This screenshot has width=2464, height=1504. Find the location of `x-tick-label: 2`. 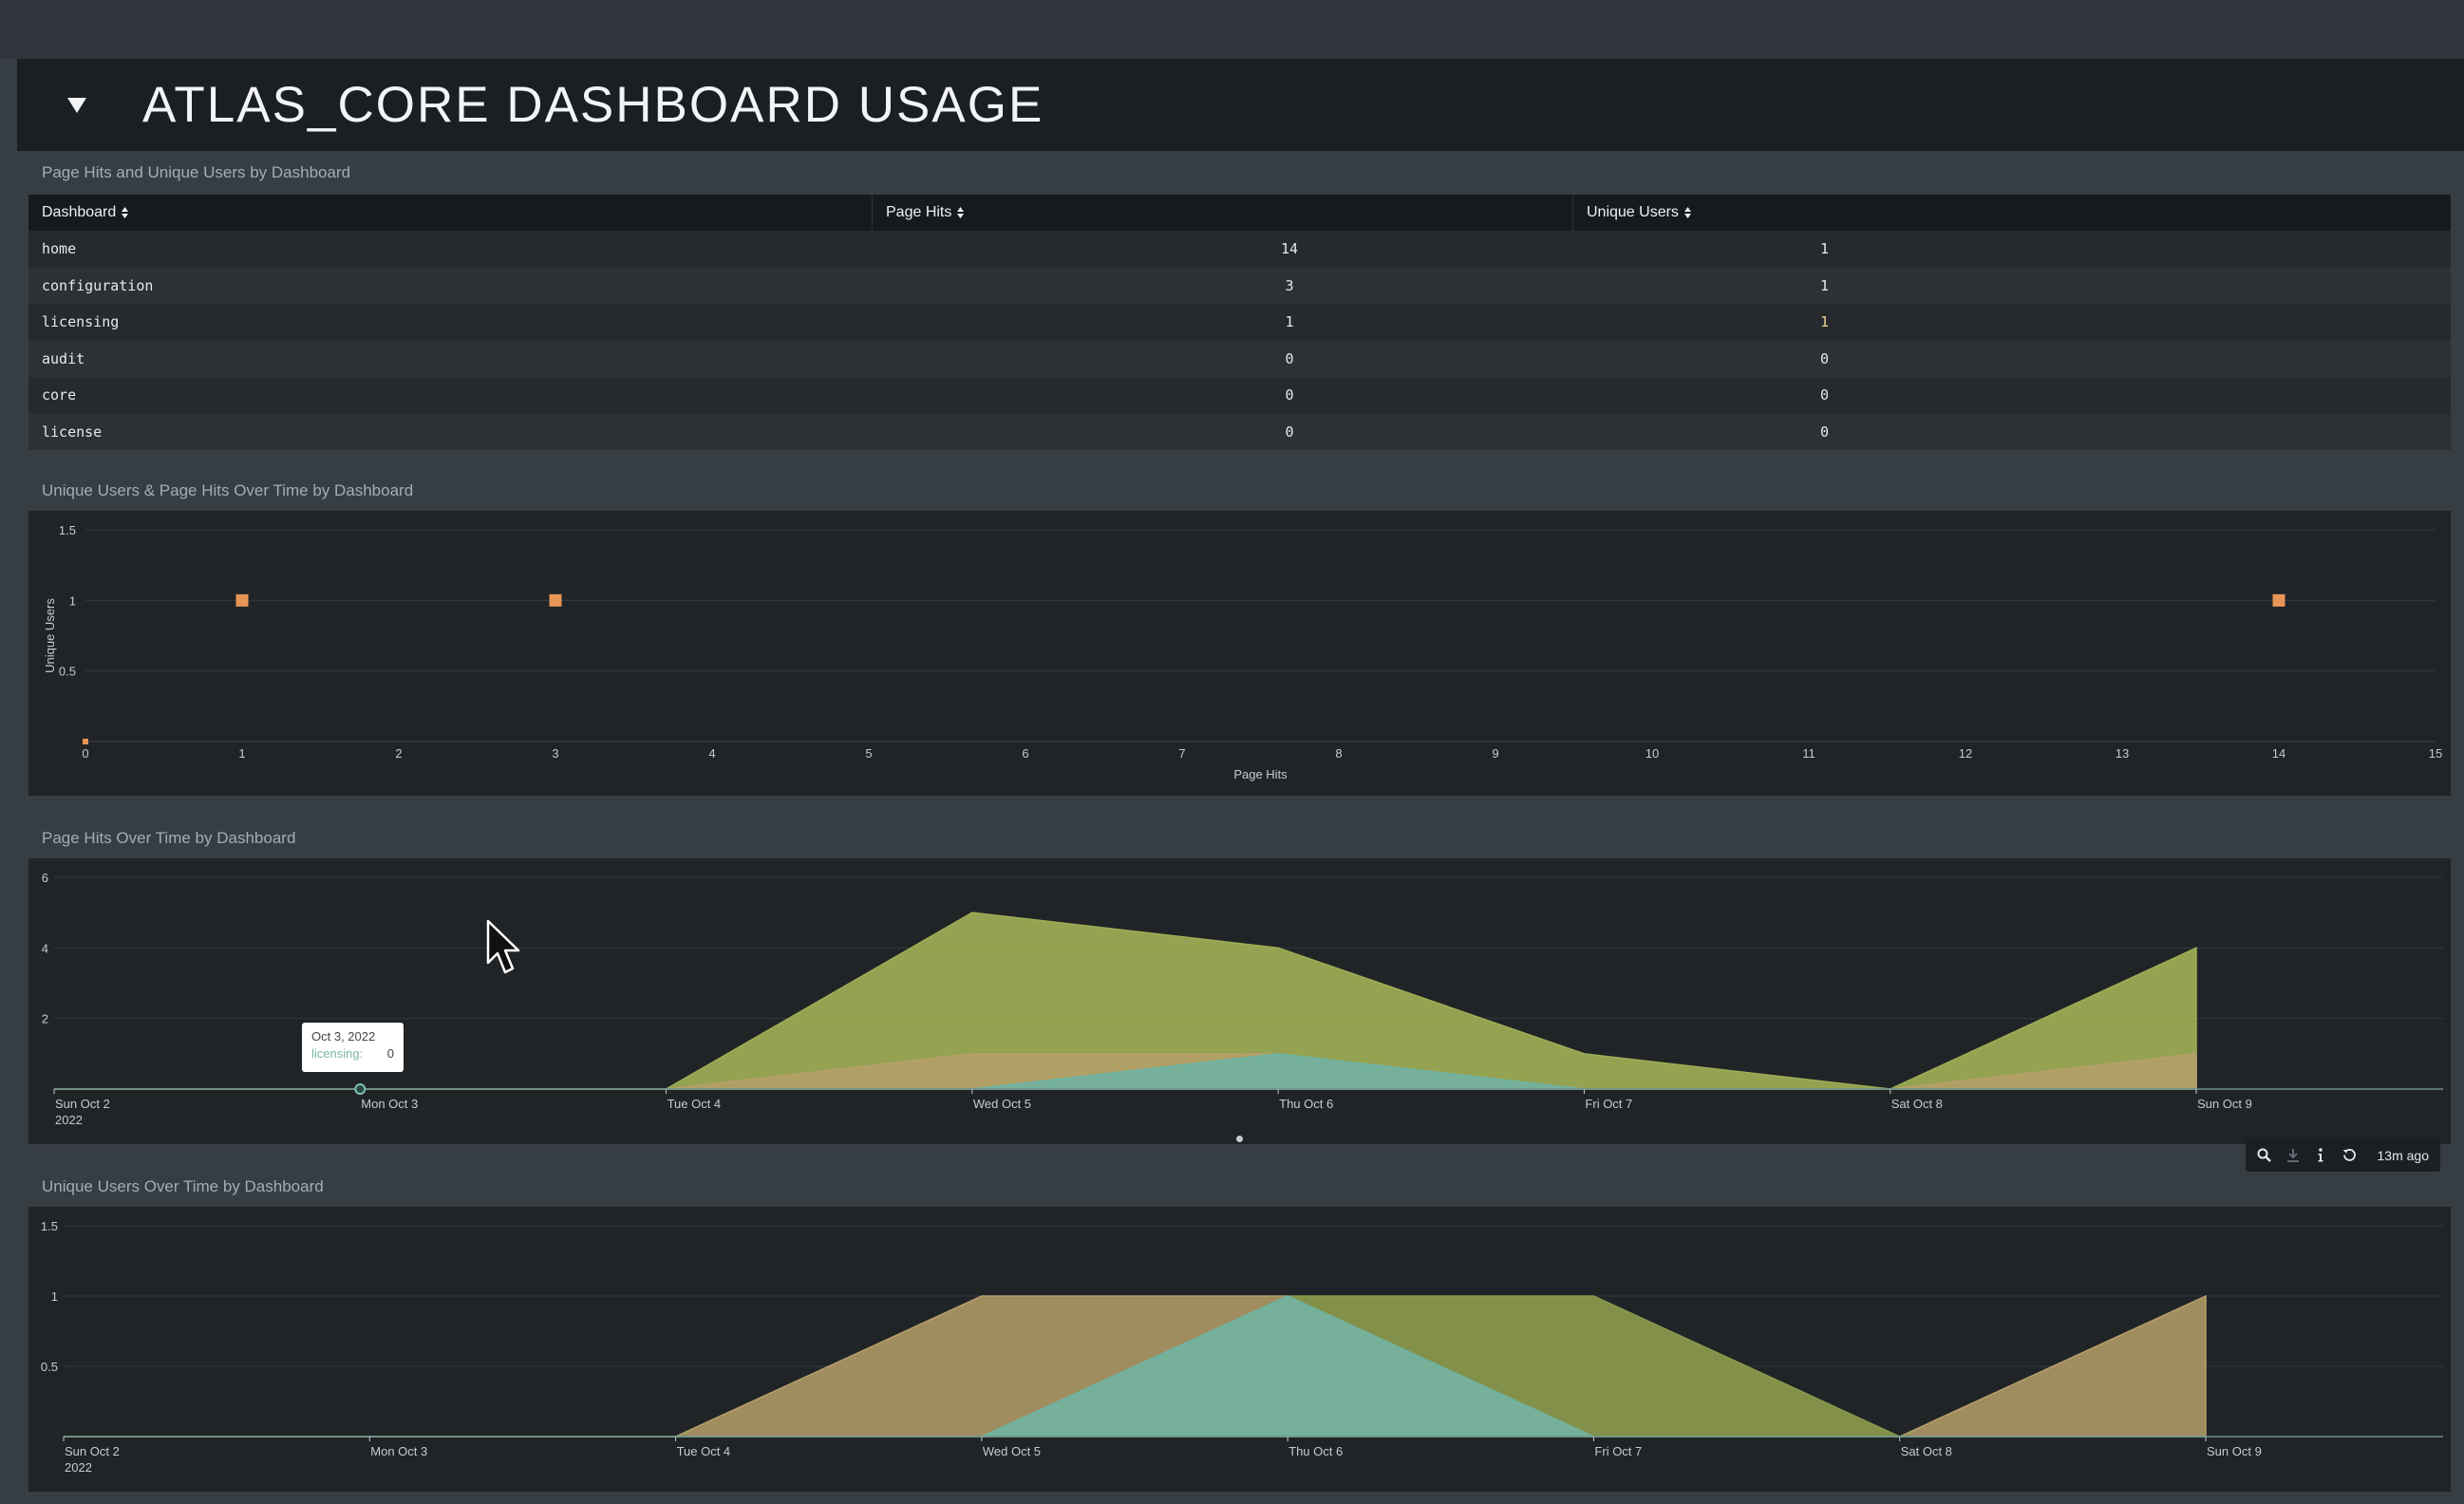

x-tick-label: 2 is located at coordinates (399, 753).